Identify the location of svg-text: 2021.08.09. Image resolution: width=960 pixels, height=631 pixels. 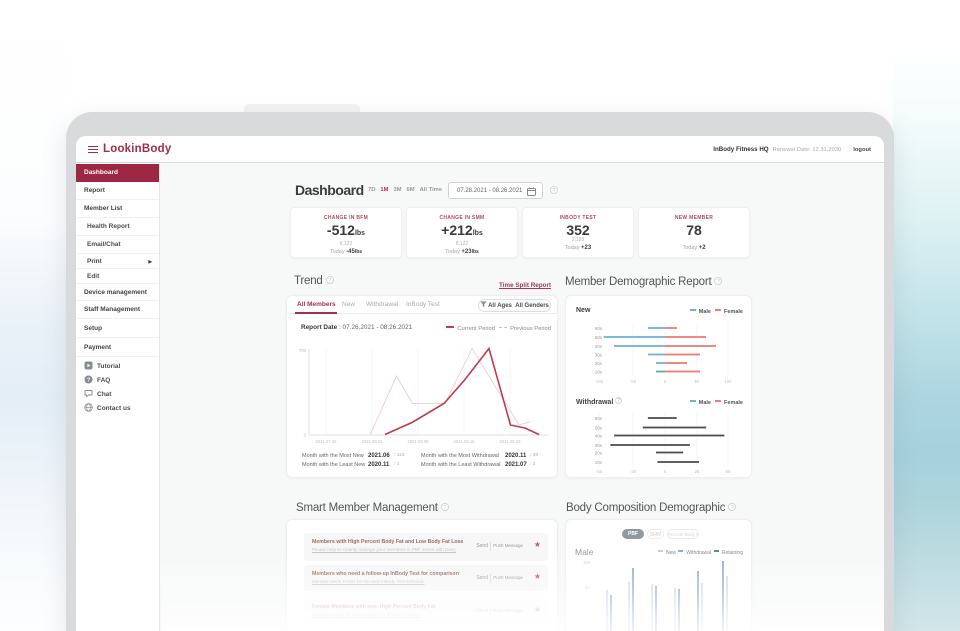
(419, 441).